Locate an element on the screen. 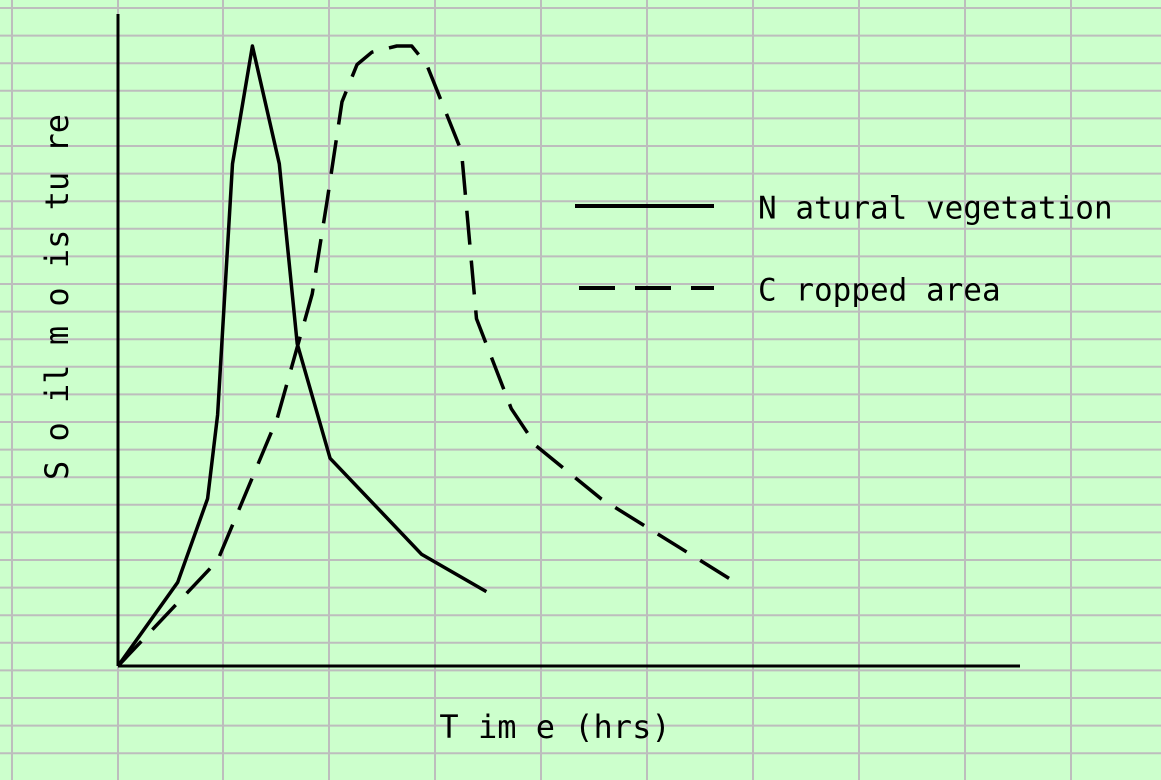 The width and height of the screenshot is (1161, 780). legend-label-natural-vegetation: N atural vegetation is located at coordinates (935, 209).